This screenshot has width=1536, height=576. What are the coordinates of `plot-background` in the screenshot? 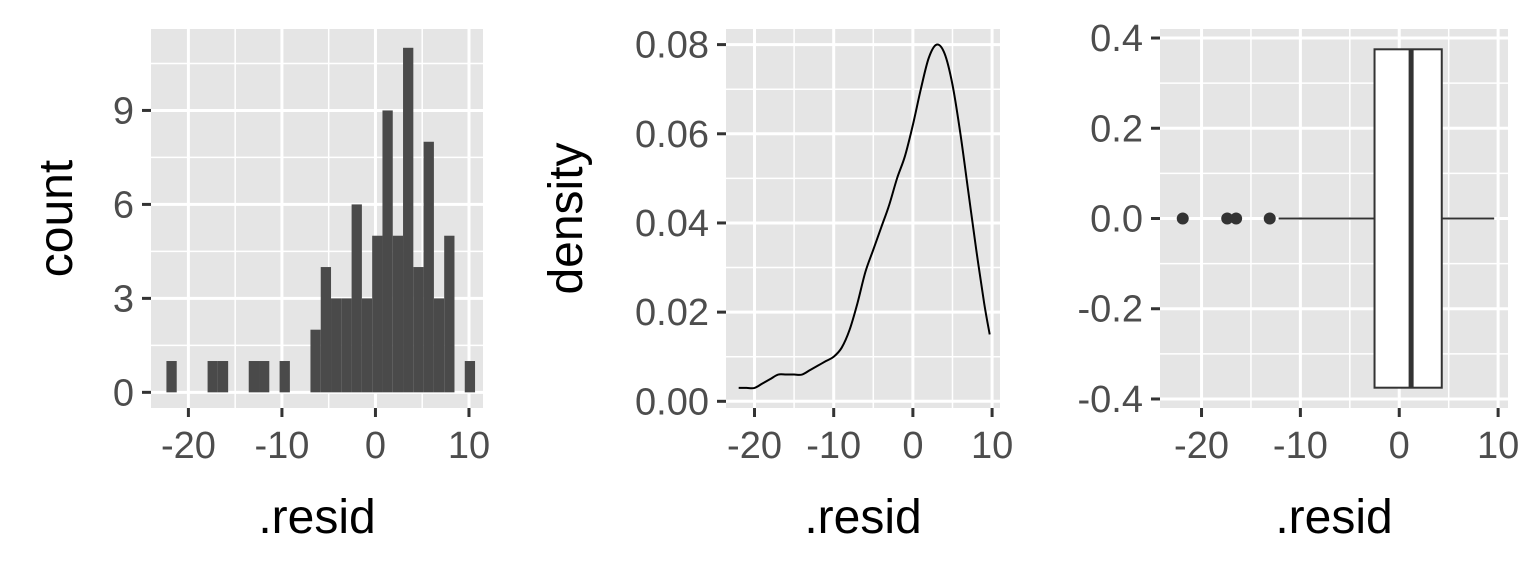 It's located at (863, 218).